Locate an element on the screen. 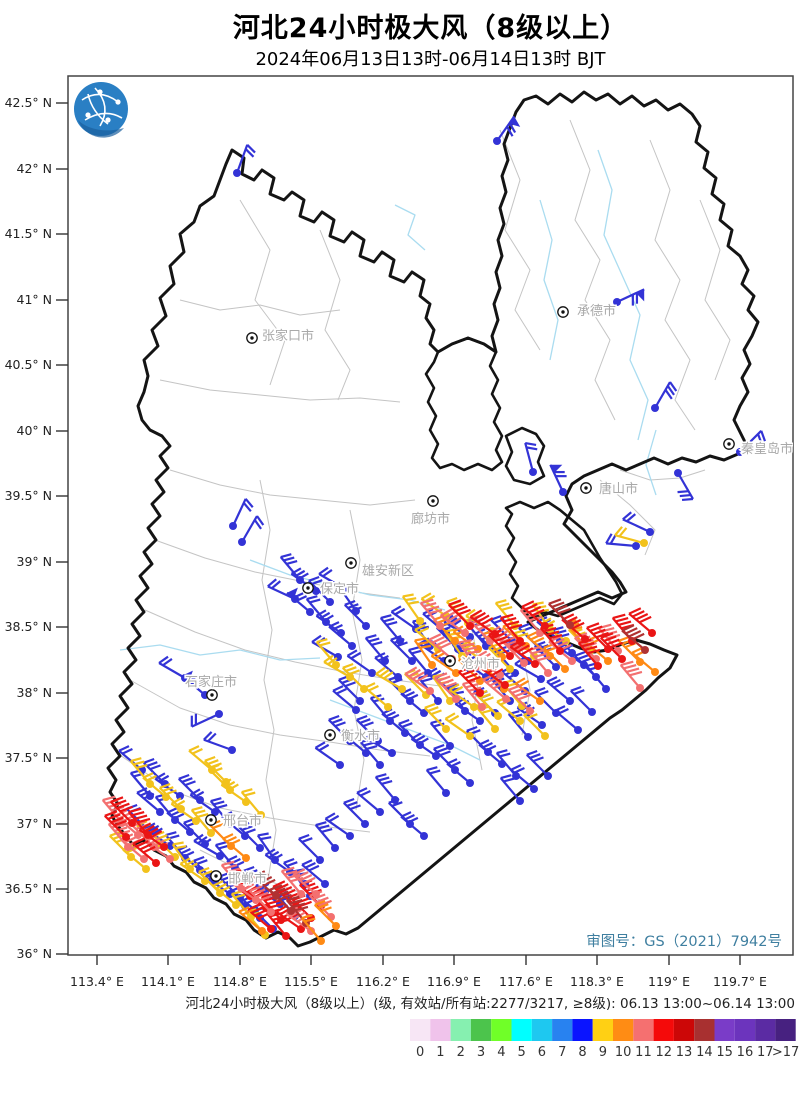 The height and width of the screenshot is (1107, 811). legend-tick-label: 9 is located at coordinates (603, 1052).